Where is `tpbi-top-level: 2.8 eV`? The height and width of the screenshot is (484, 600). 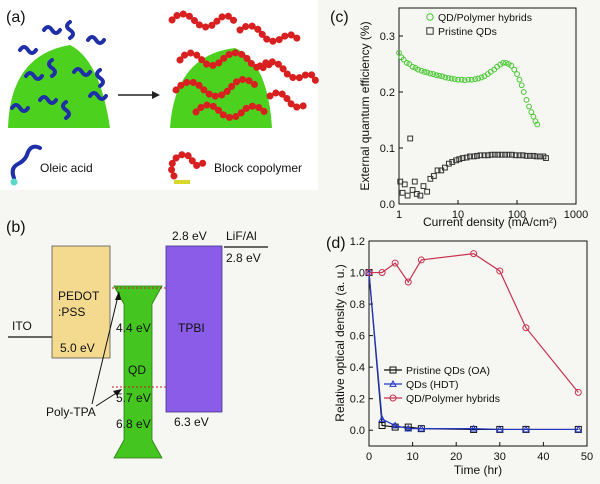
tpbi-top-level: 2.8 eV is located at coordinates (189, 236).